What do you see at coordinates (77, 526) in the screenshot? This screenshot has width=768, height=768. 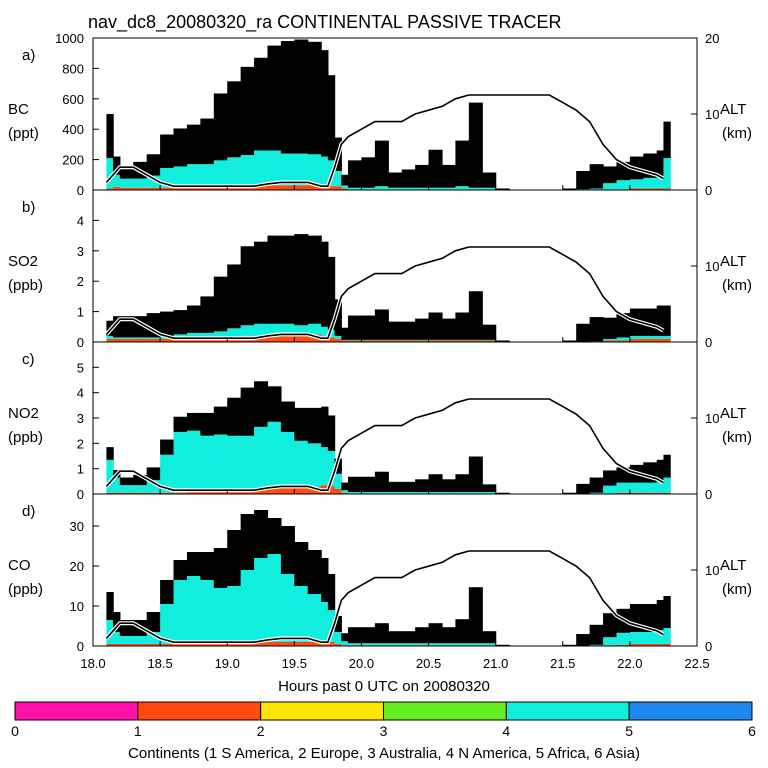 I see `y-tick-label-d: 30` at bounding box center [77, 526].